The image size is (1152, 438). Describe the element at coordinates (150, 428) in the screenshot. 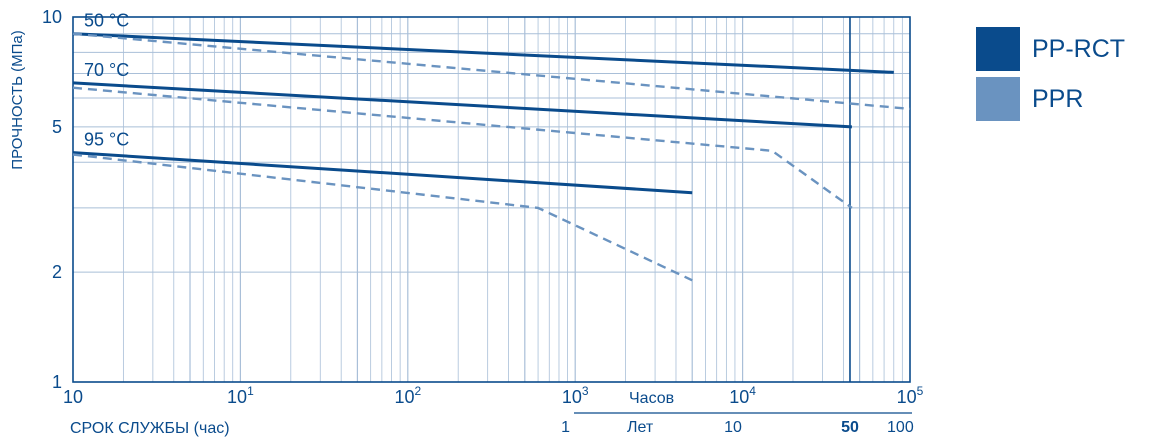

I see `x-axis-title: СРОК СЛУЖБЫ (час)` at that location.